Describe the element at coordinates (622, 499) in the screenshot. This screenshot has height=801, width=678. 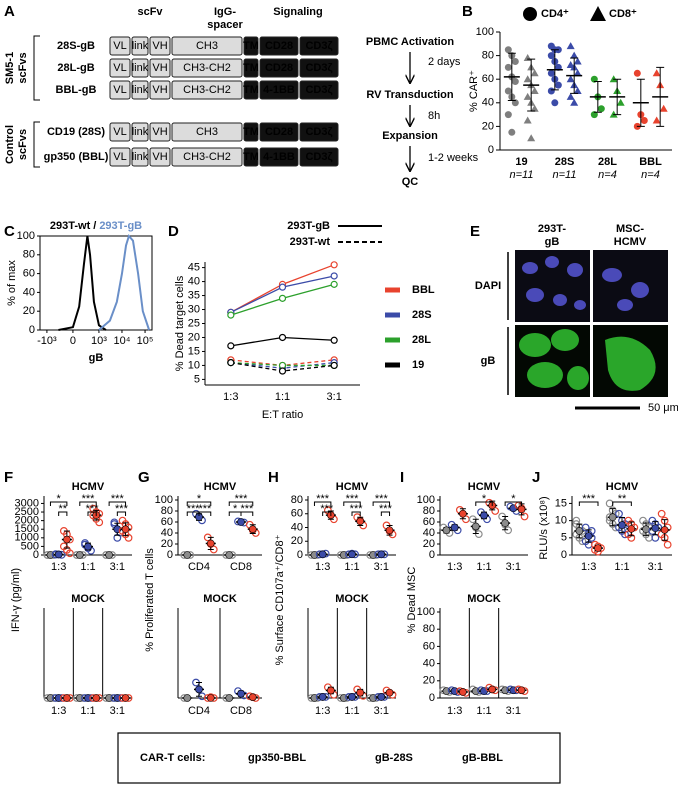
I see `sig-label: **` at that location.